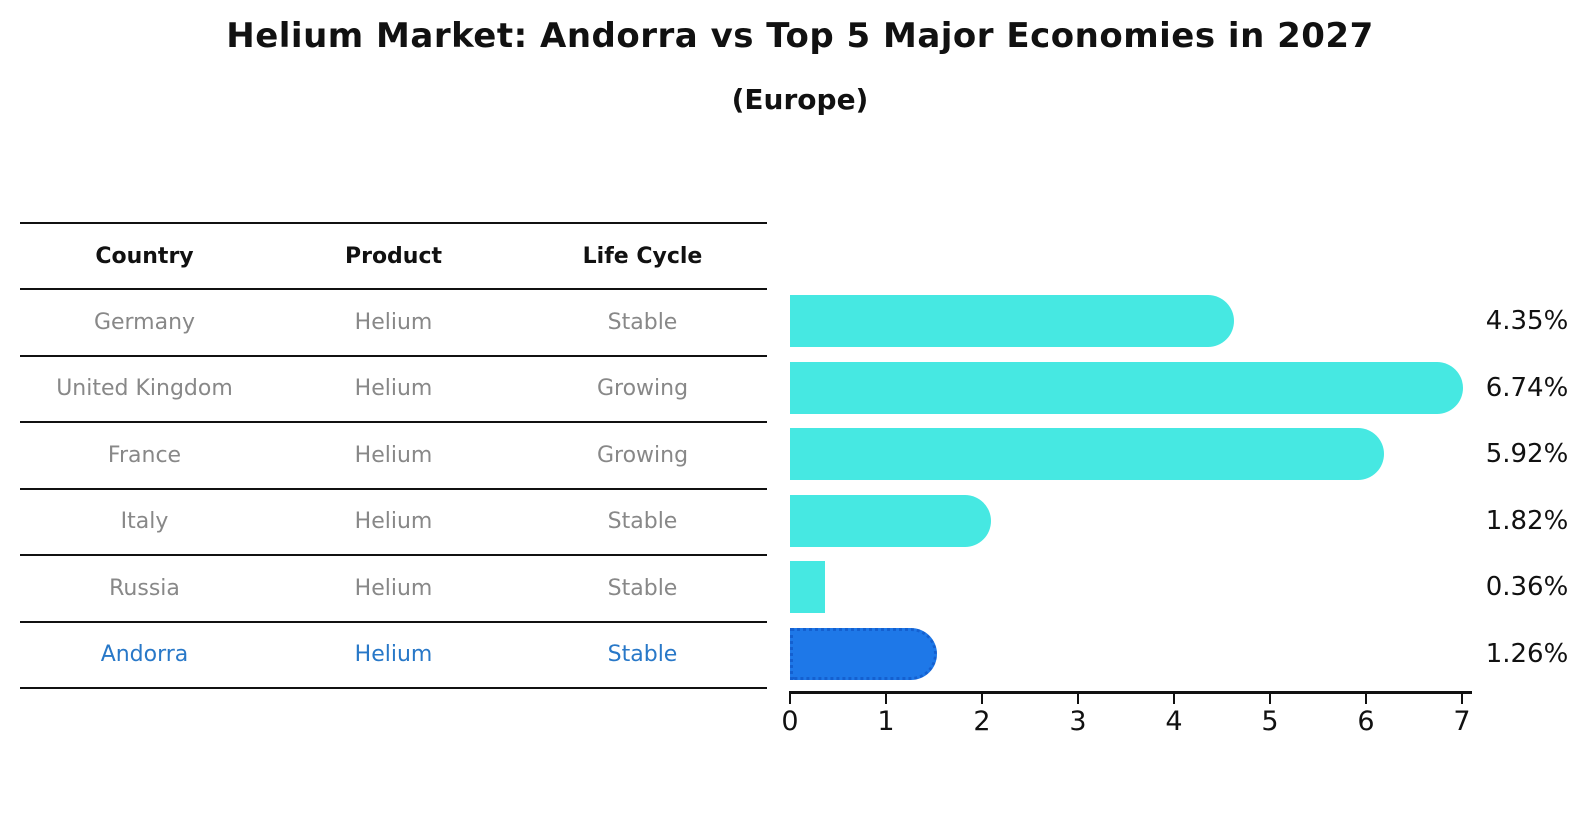 Image resolution: width=1586 pixels, height=823 pixels. I want to click on cell-country: Andorra, so click(144, 655).